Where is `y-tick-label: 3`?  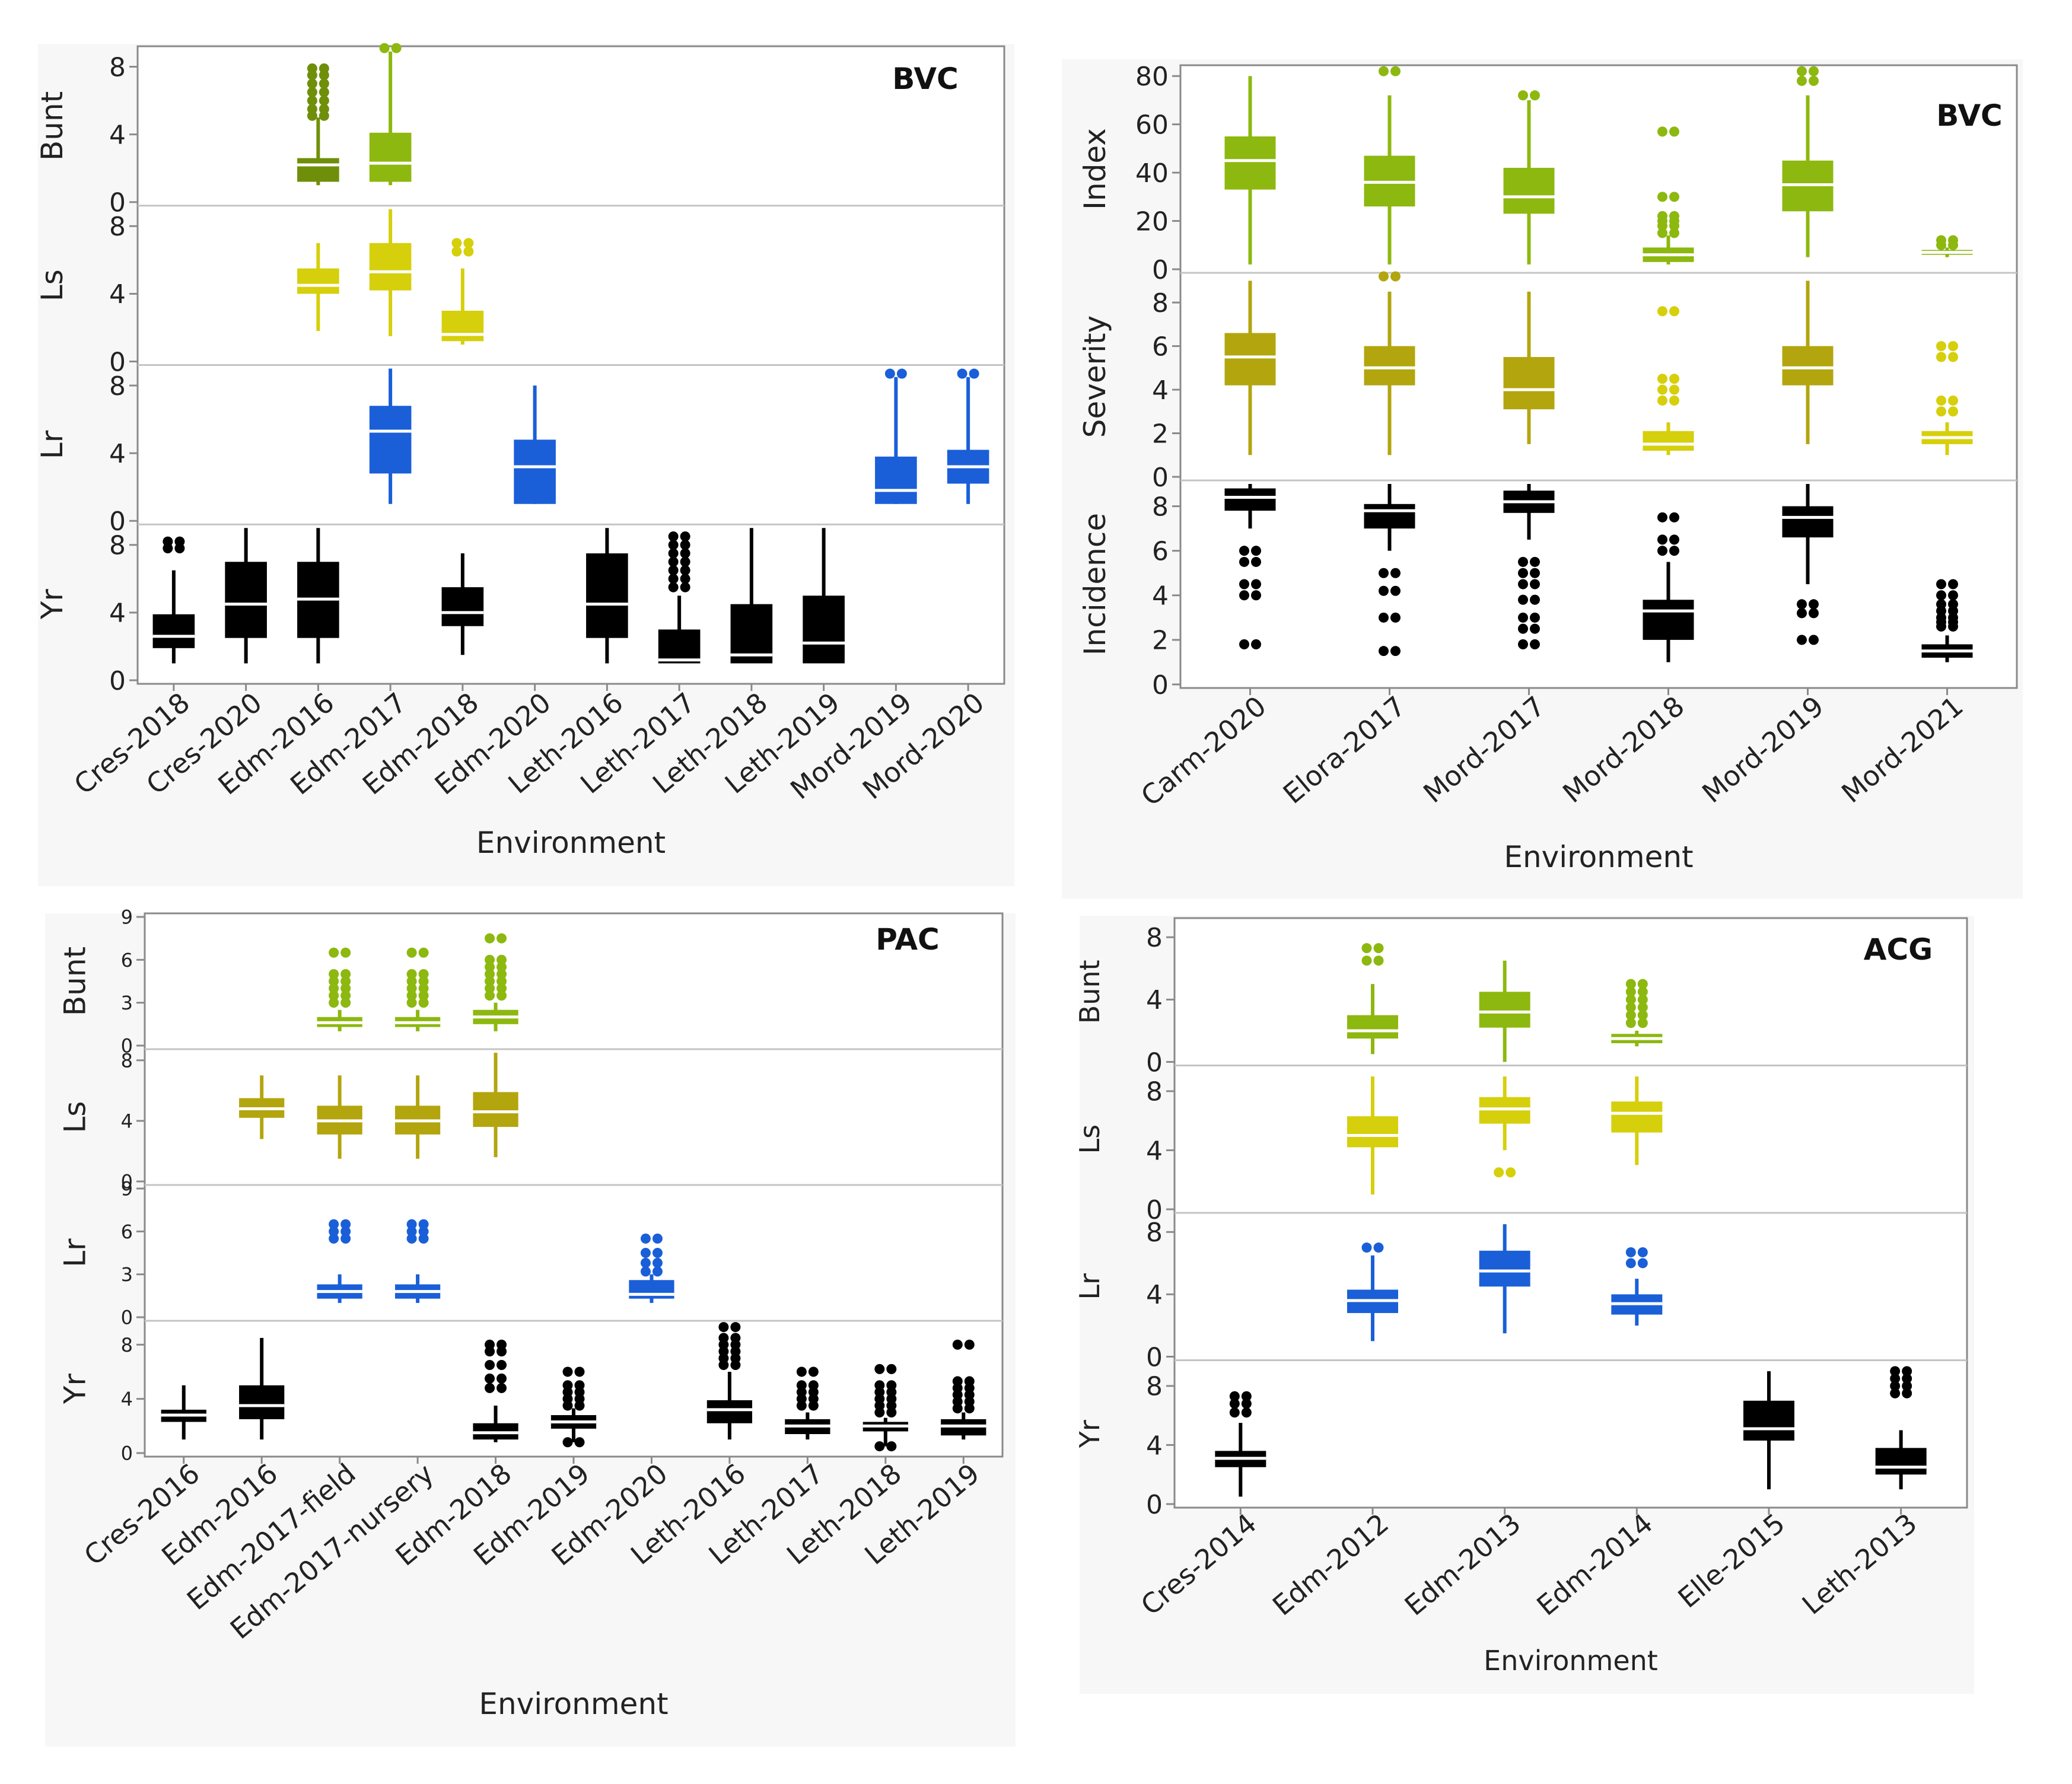 y-tick-label: 3 is located at coordinates (127, 1003).